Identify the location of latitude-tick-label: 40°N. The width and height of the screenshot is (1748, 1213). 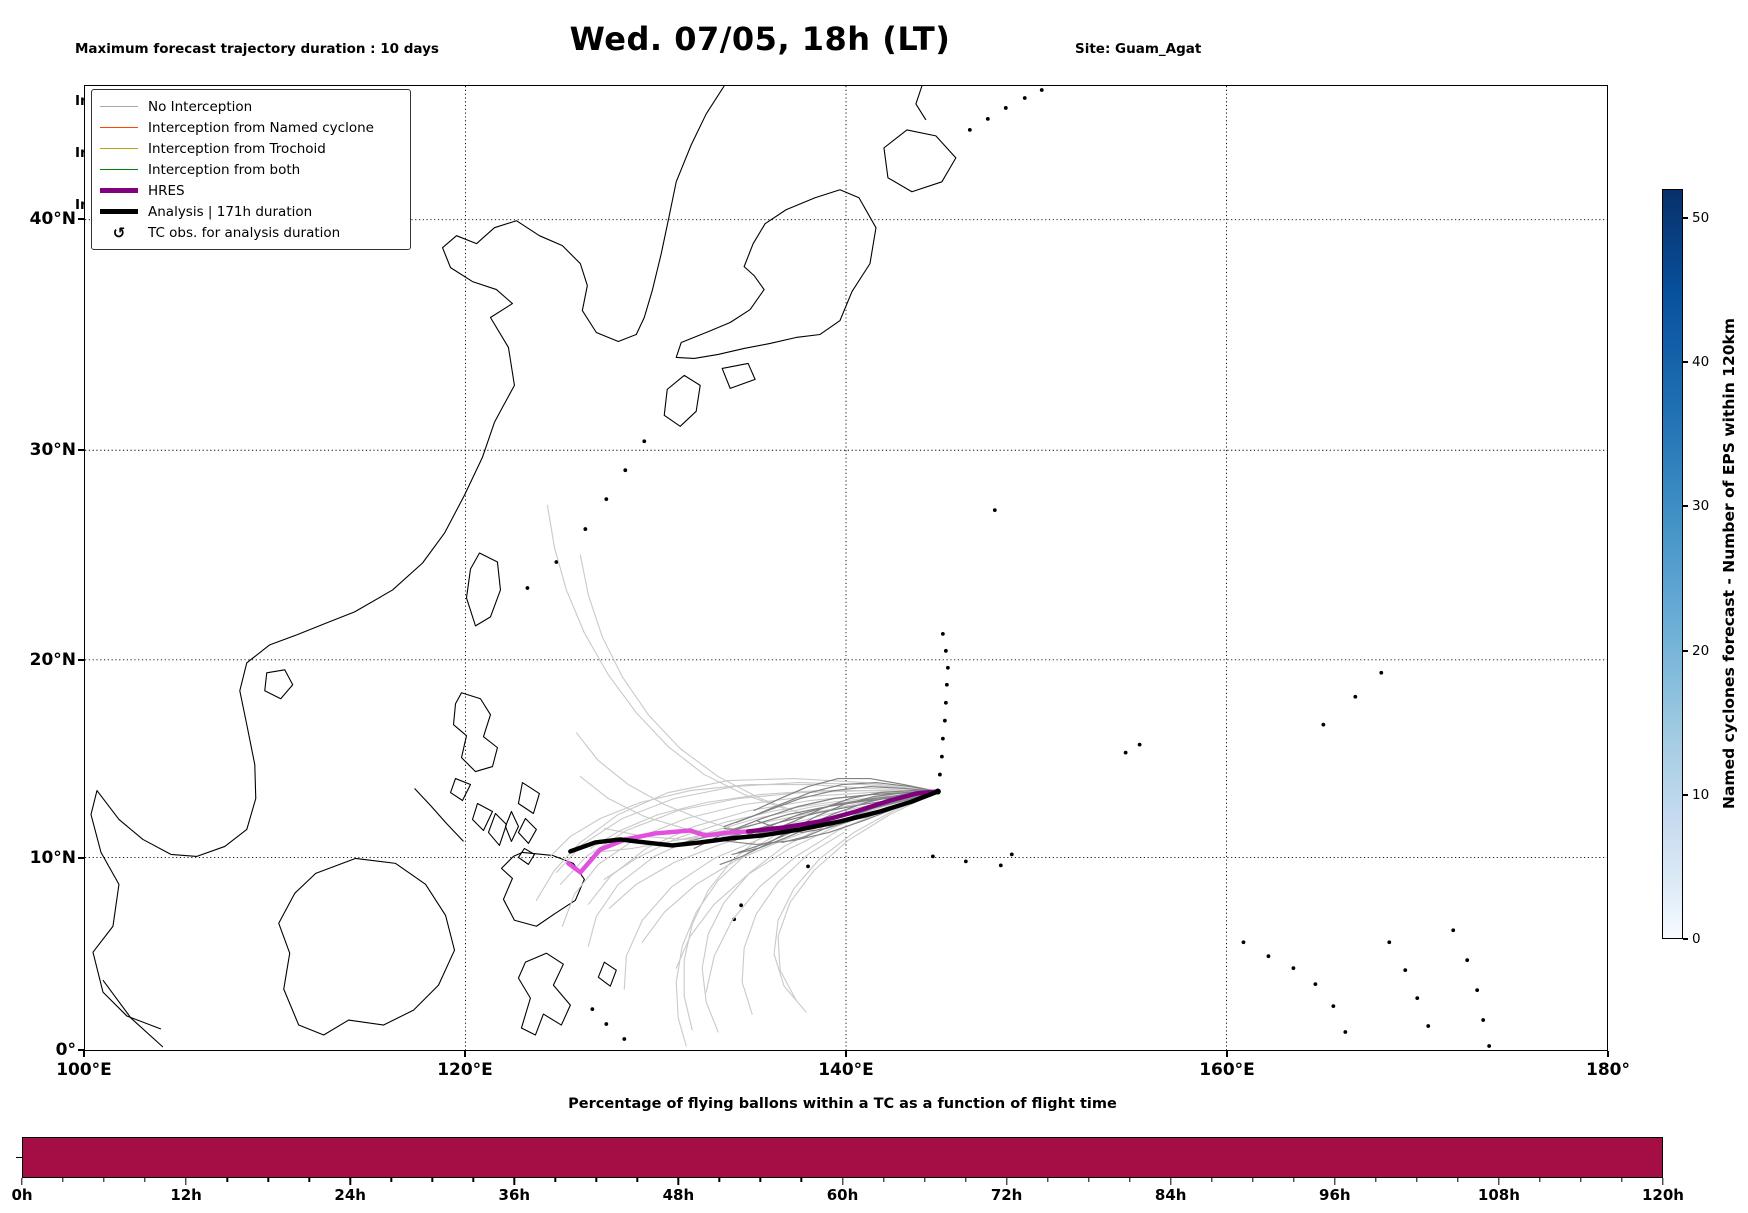
(52, 219).